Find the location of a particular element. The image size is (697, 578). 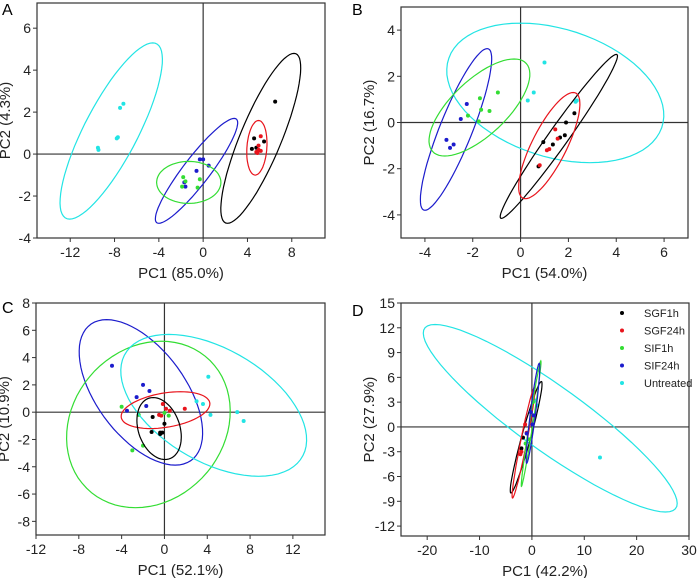

y-axis-title: PC2 (16.7%) is located at coordinates (369, 123).